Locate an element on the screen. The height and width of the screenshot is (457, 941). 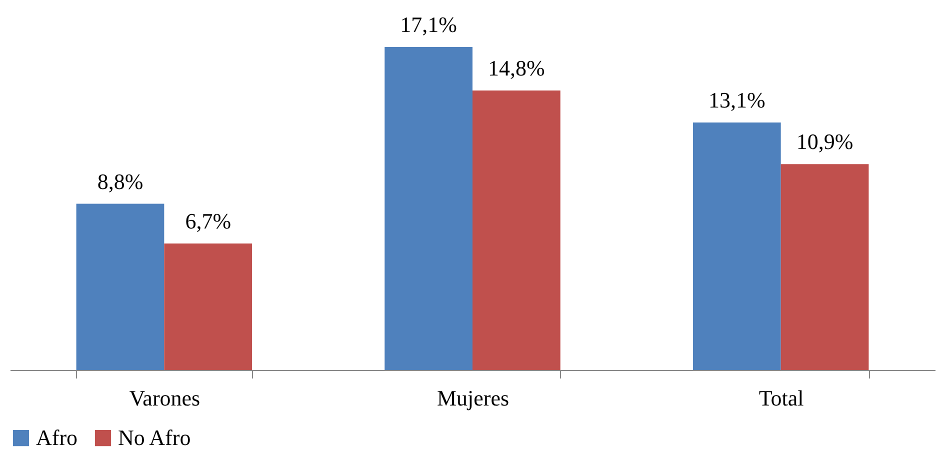
data-label: 8,8% is located at coordinates (120, 181).